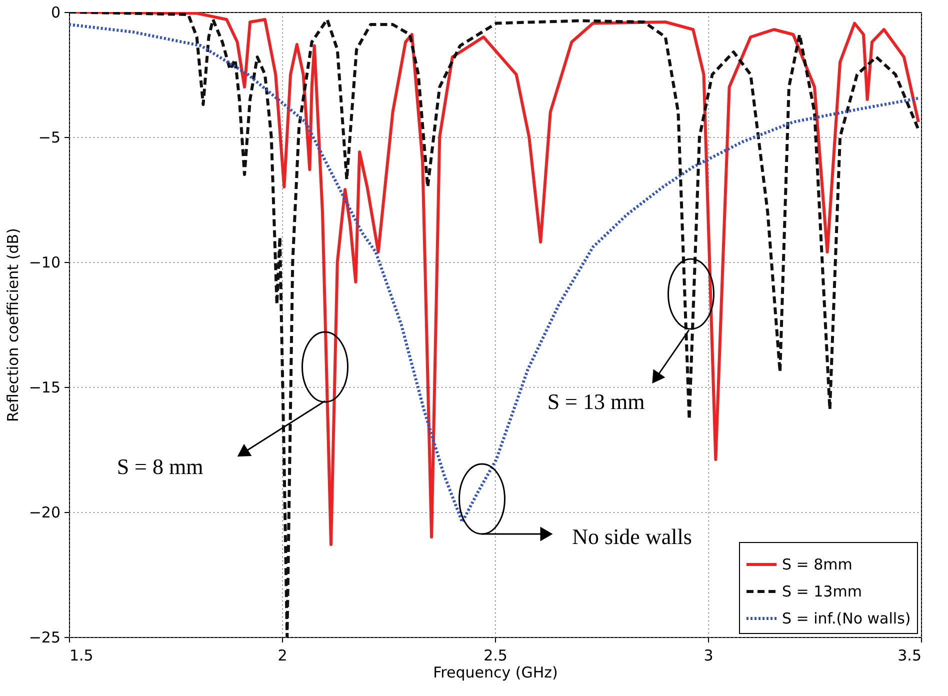 This screenshot has height=696, width=948. Describe the element at coordinates (496, 655) in the screenshot. I see `x-tick-label: 2.5` at that location.